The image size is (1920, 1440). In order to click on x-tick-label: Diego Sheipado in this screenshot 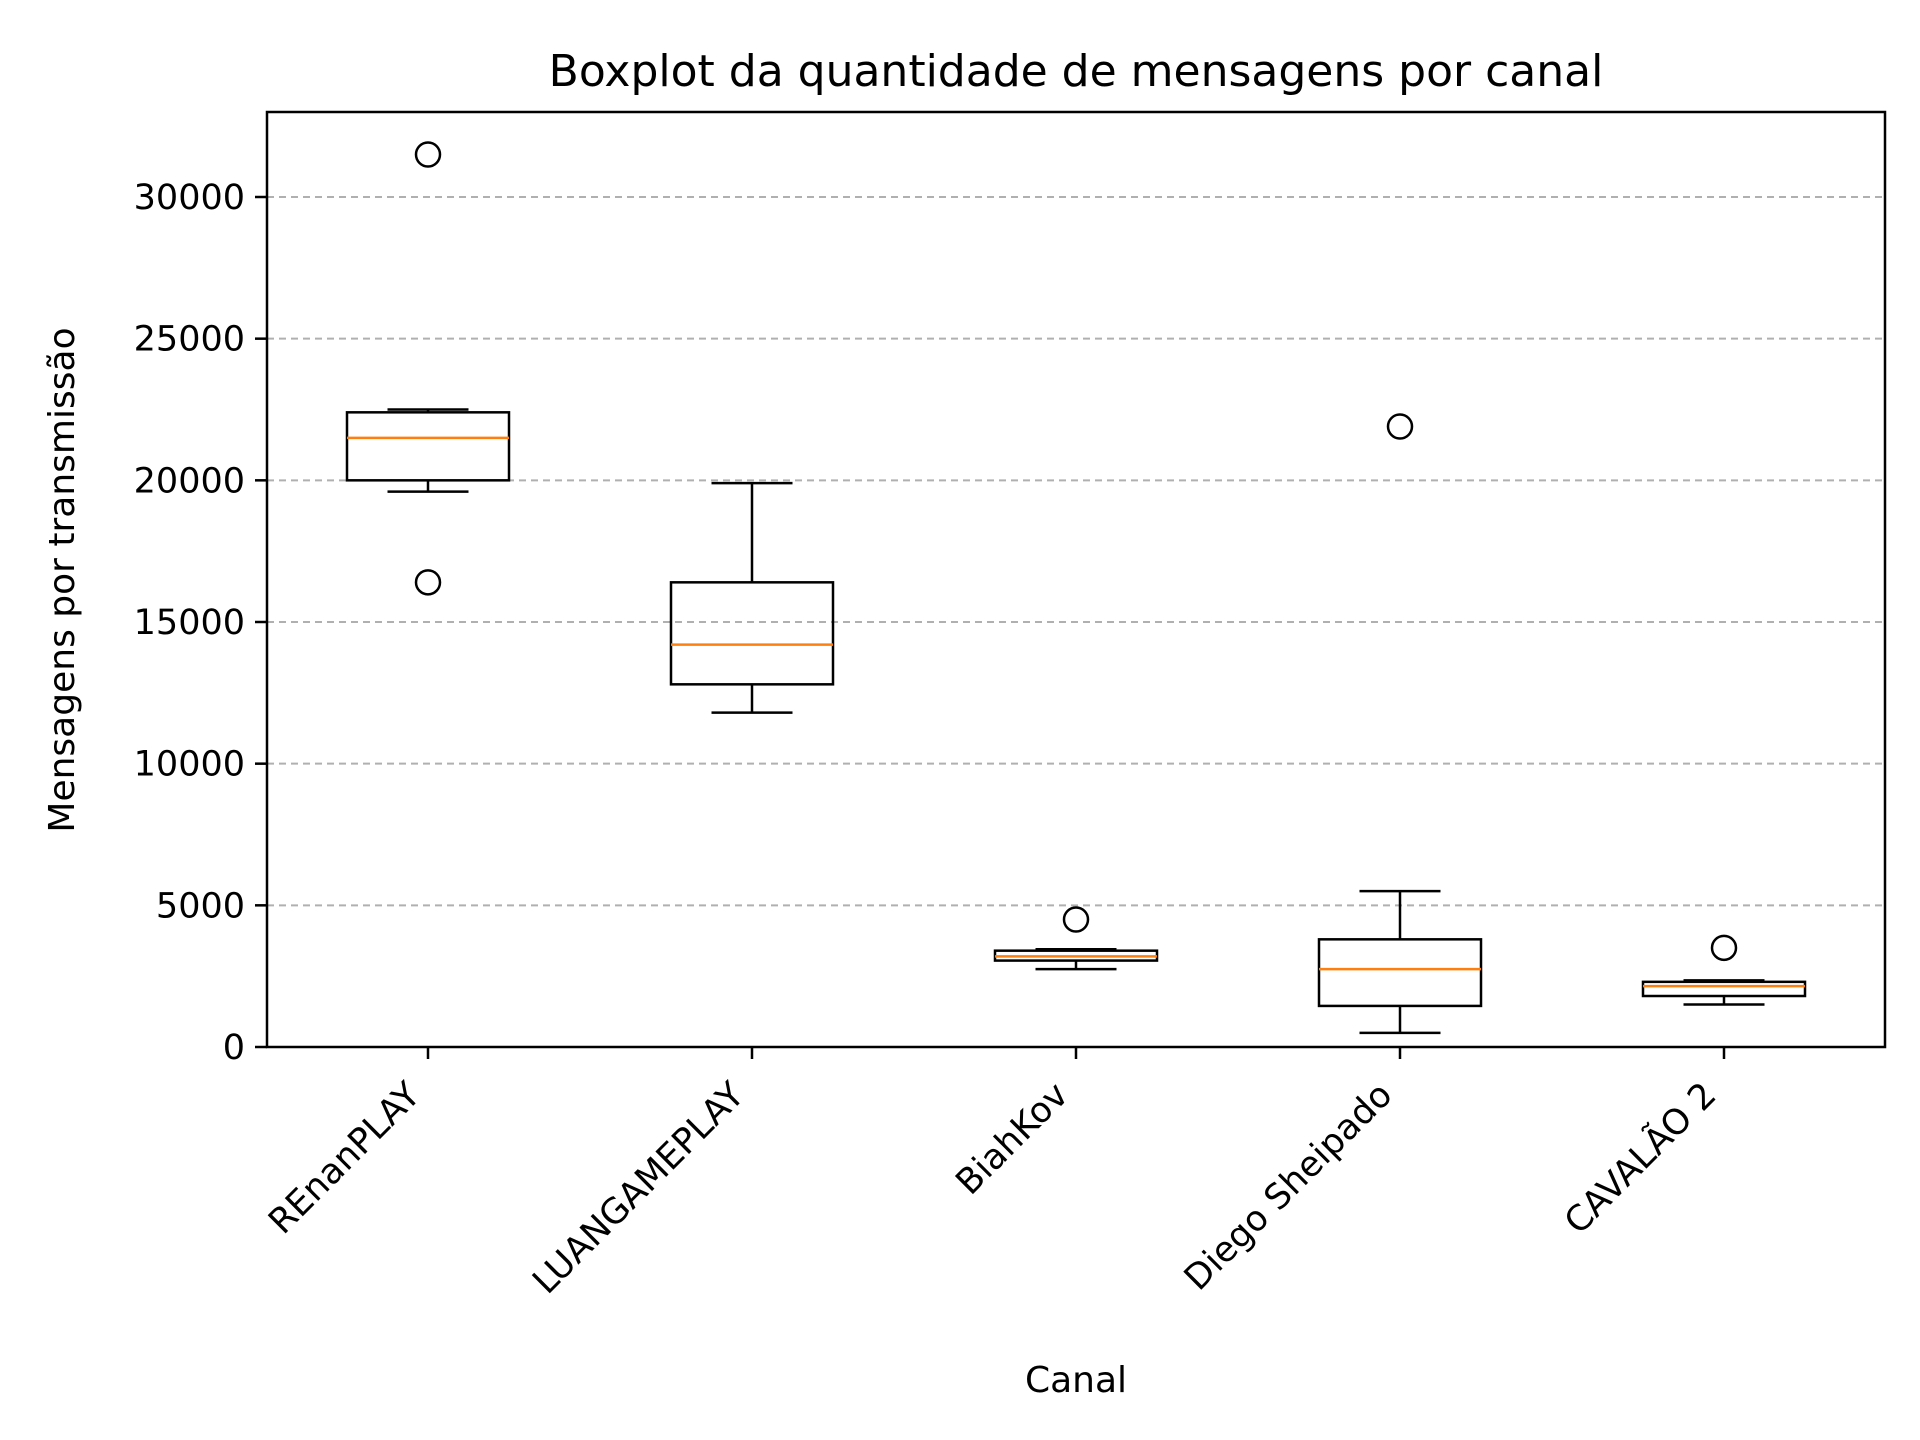, I will do `click(1288, 1186)`.